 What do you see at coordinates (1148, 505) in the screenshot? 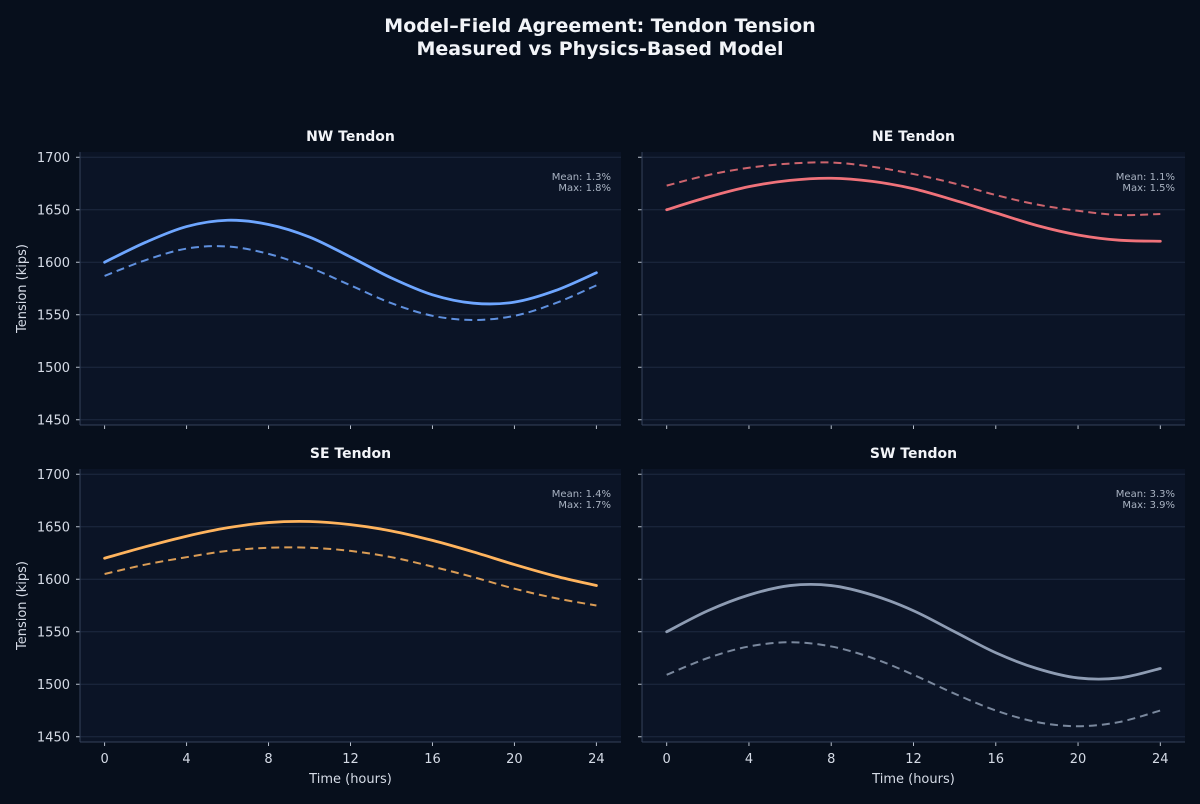
I see `error-annotation: Max: 3.9%` at bounding box center [1148, 505].